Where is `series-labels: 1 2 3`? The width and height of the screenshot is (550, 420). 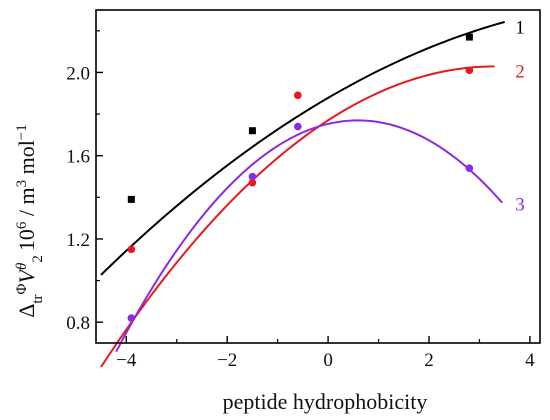 series-labels: 1 2 3 is located at coordinates (520, 117).